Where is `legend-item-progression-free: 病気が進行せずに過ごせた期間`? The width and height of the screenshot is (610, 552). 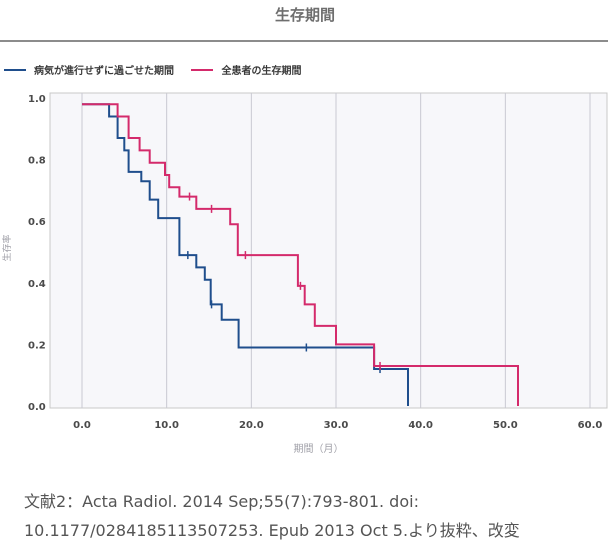 legend-item-progression-free: 病気が進行せずに過ごせた期間 is located at coordinates (89, 69).